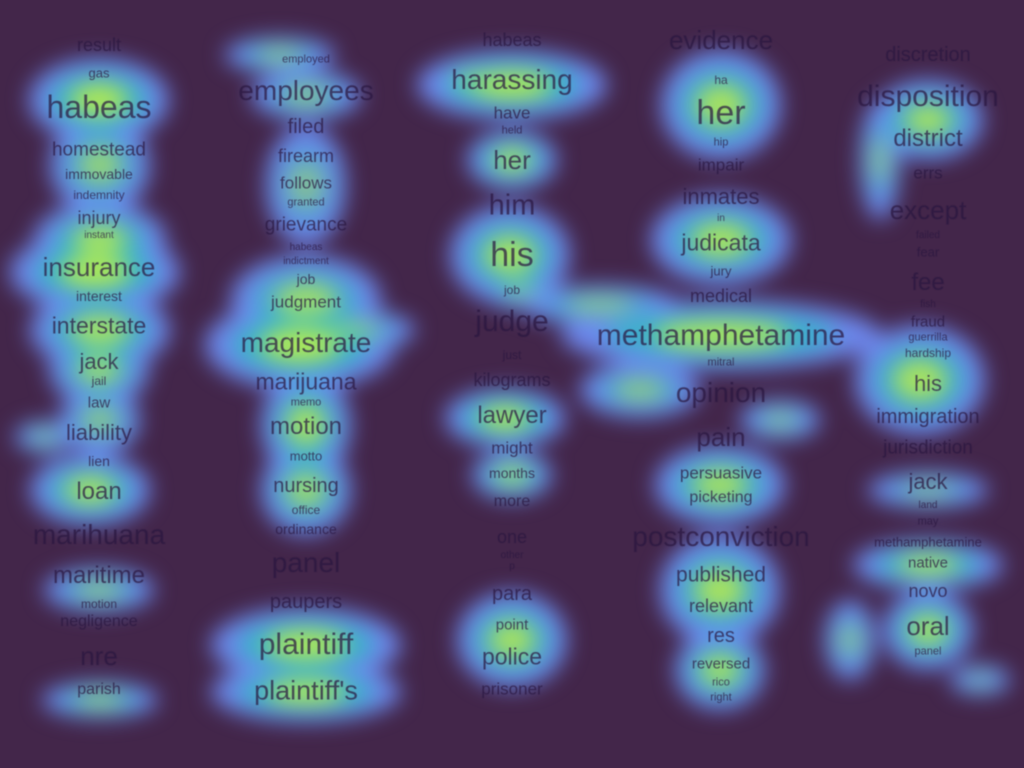 The image size is (1024, 768). Describe the element at coordinates (99, 534) in the screenshot. I see `word-label: marihuana` at that location.